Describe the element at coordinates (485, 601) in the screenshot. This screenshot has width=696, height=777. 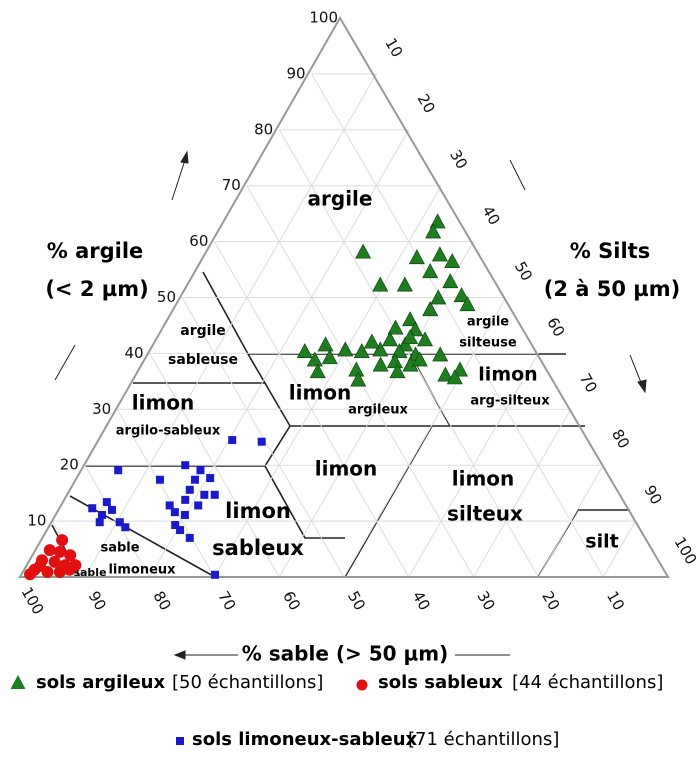
I see `c-tick-label: 30` at that location.